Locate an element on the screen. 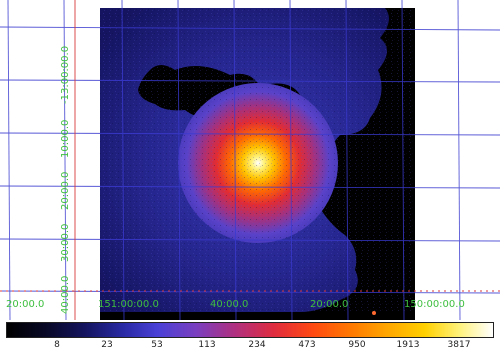 The height and width of the screenshot is (357, 500). colorbar-tick: 950 is located at coordinates (357, 345).